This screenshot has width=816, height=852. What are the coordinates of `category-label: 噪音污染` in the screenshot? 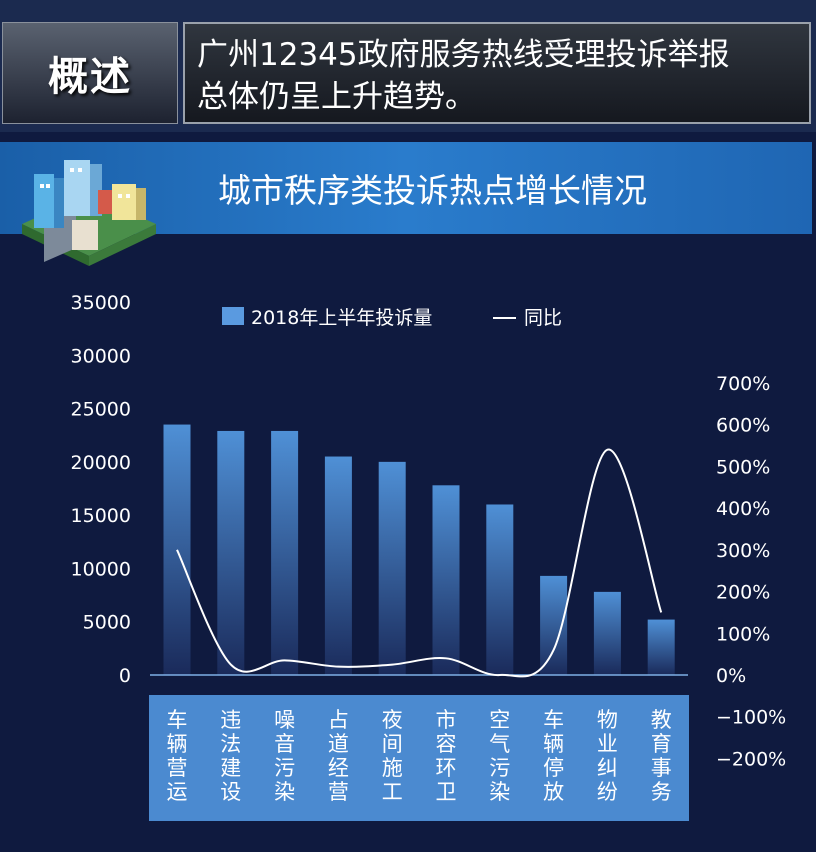 It's located at (284, 756).